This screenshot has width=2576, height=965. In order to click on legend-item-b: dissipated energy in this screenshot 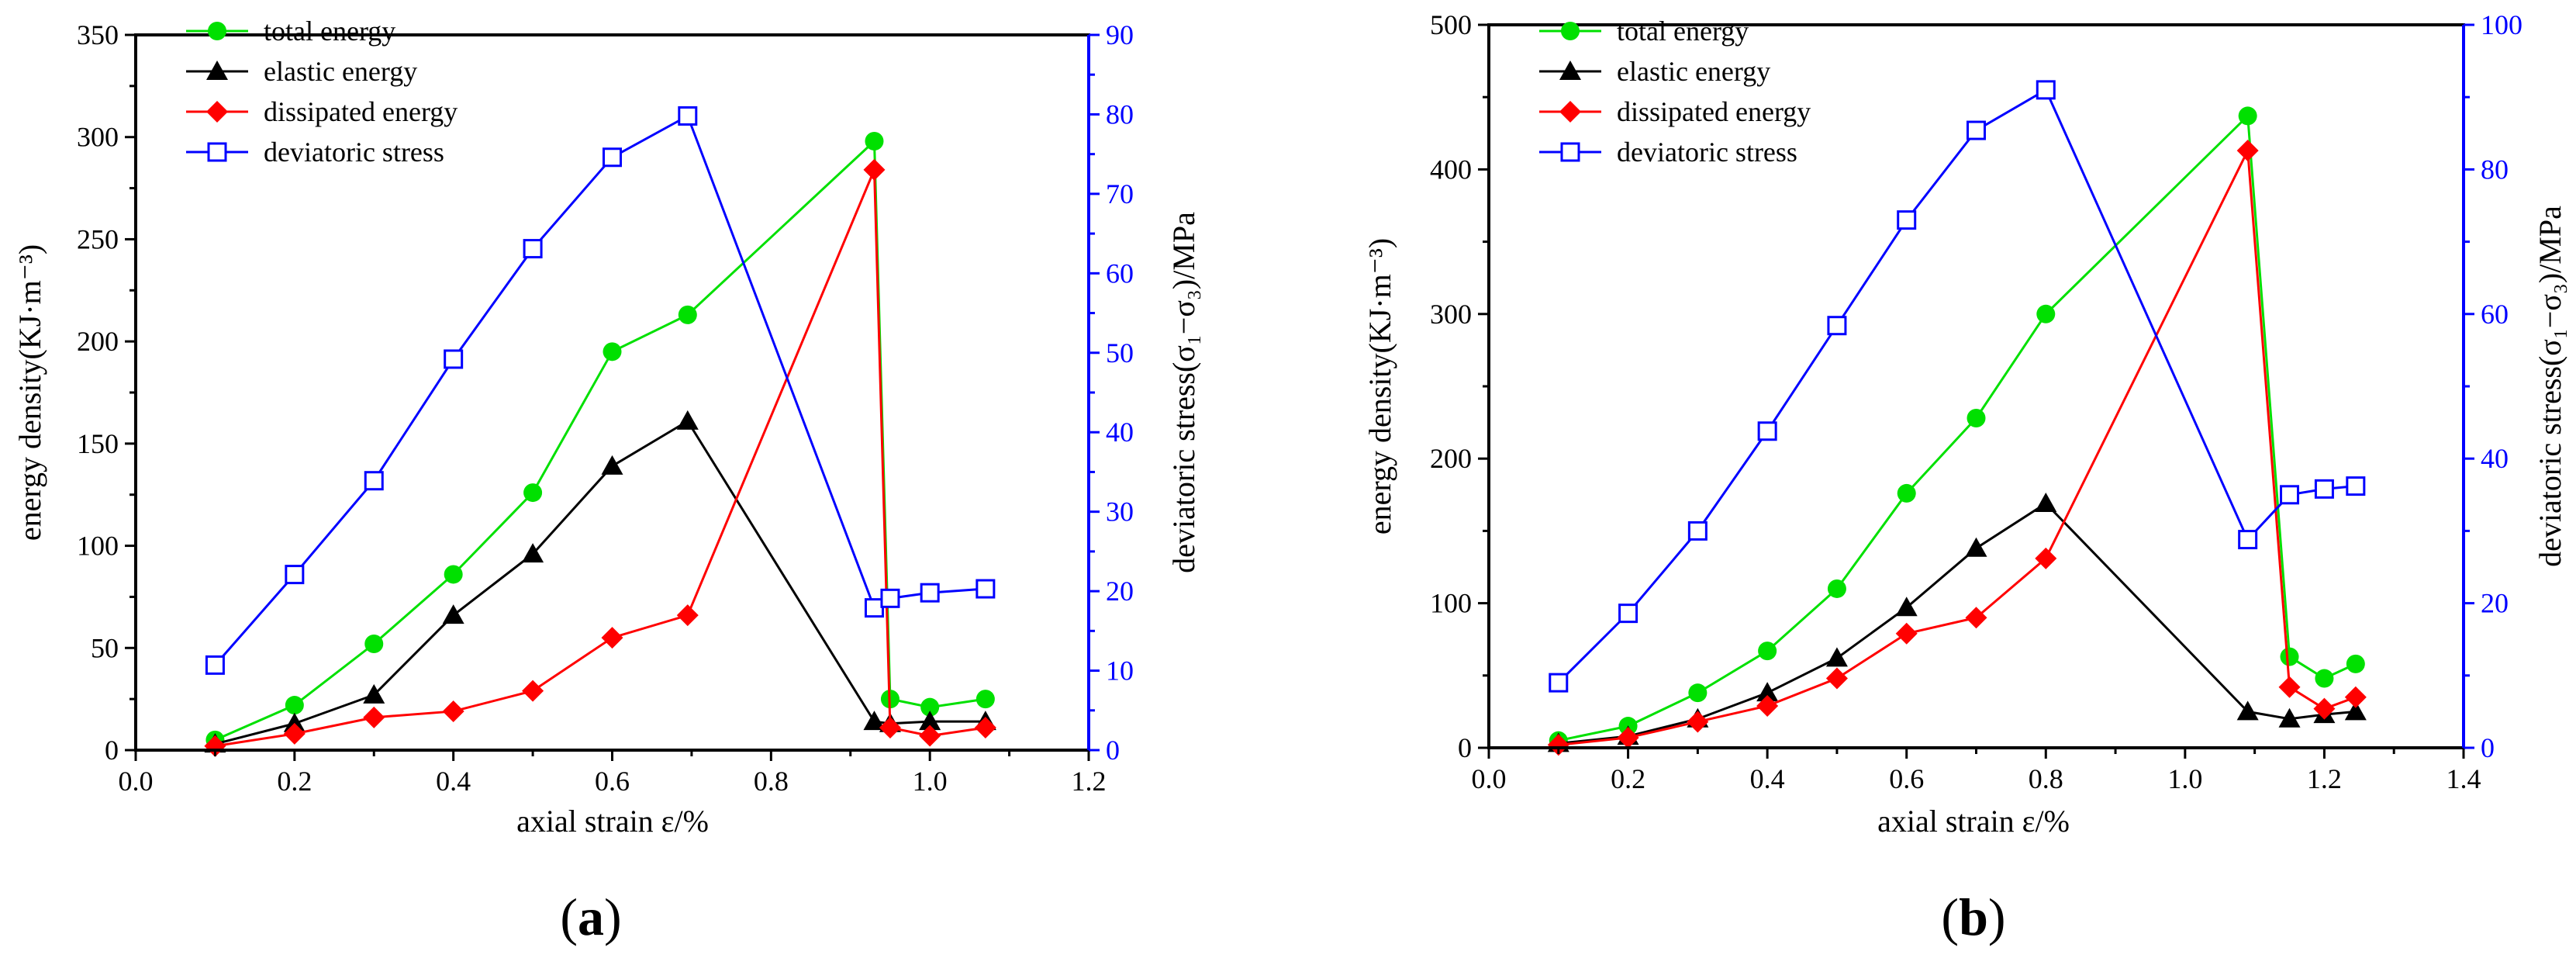, I will do `click(1675, 111)`.